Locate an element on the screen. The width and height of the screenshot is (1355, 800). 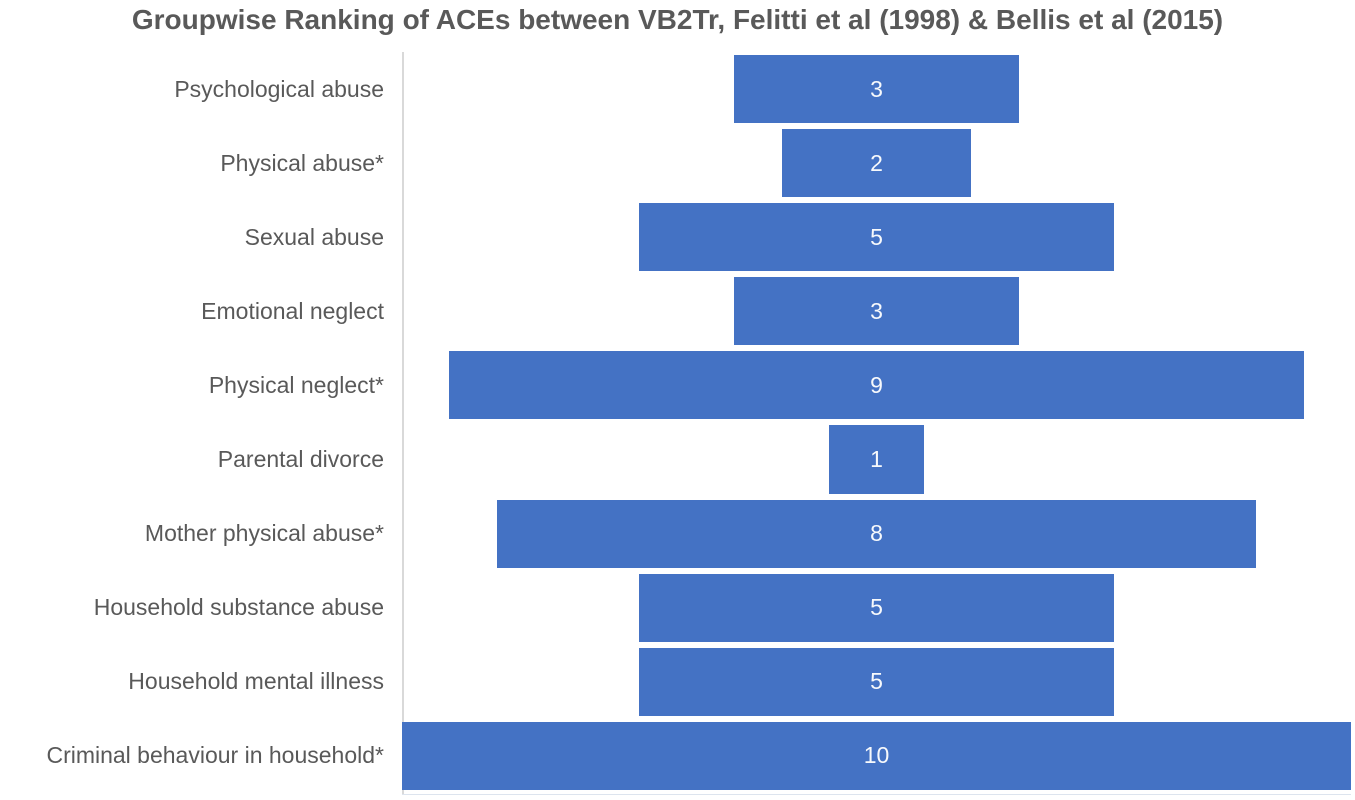
bar-value-label: 1 is located at coordinates (876, 459).